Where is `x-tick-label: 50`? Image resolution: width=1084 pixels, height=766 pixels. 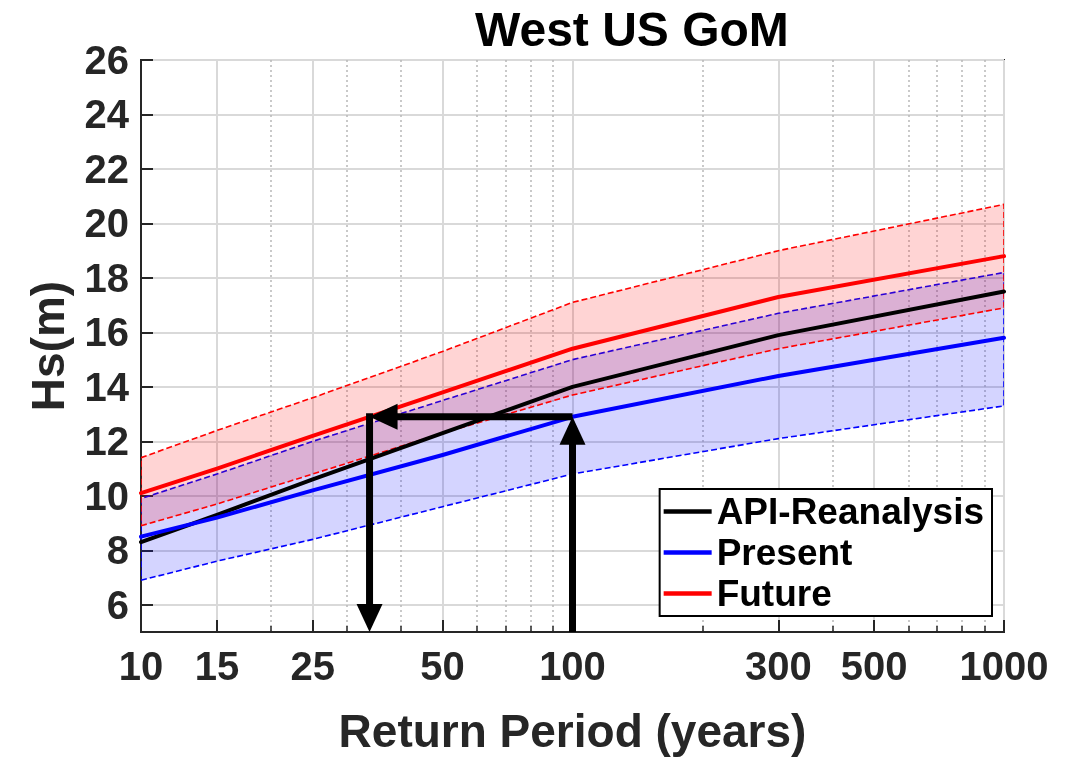
x-tick-label: 50 is located at coordinates (442, 666).